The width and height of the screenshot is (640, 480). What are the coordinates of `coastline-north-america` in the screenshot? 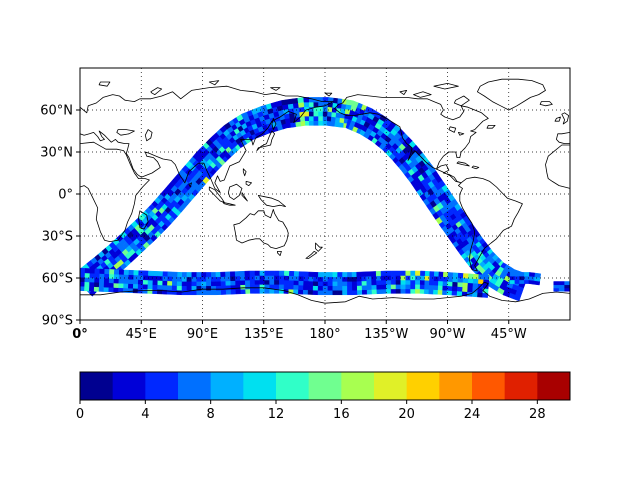 It's located at (411, 139).